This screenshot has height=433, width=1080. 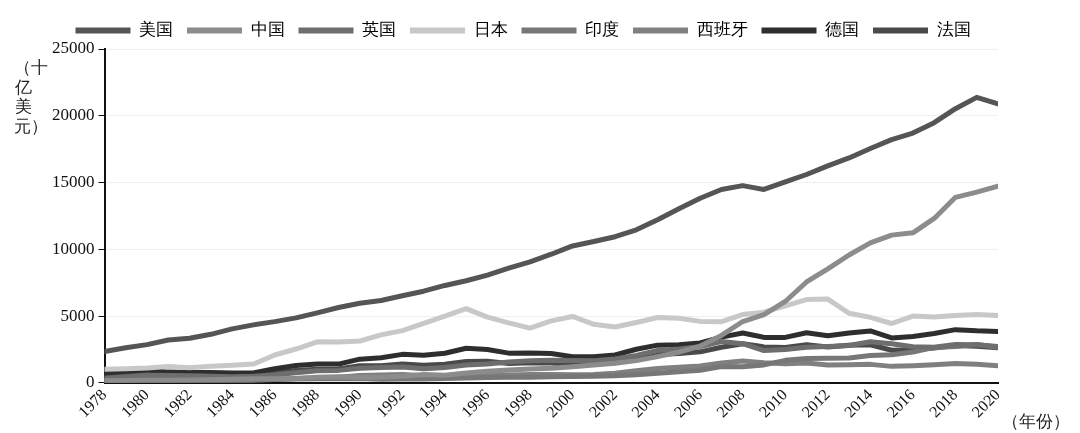 What do you see at coordinates (73, 48) in the screenshot?
I see `y-tick-label: 25000` at bounding box center [73, 48].